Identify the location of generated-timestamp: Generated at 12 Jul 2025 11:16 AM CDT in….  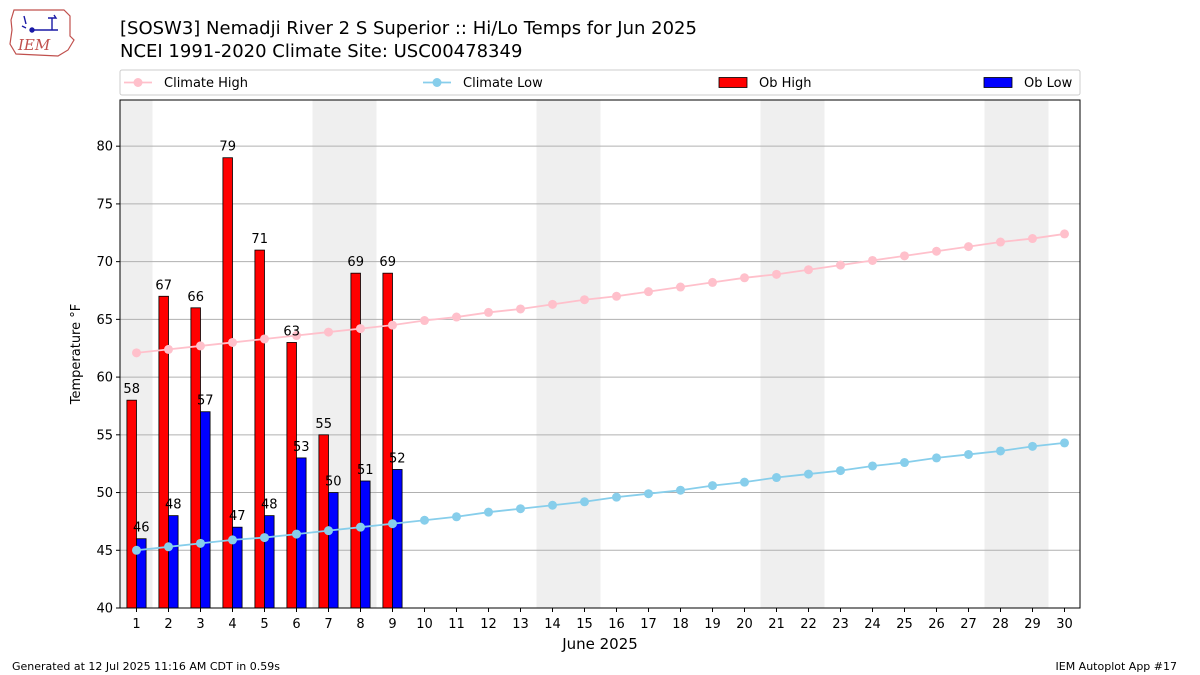
(146, 666).